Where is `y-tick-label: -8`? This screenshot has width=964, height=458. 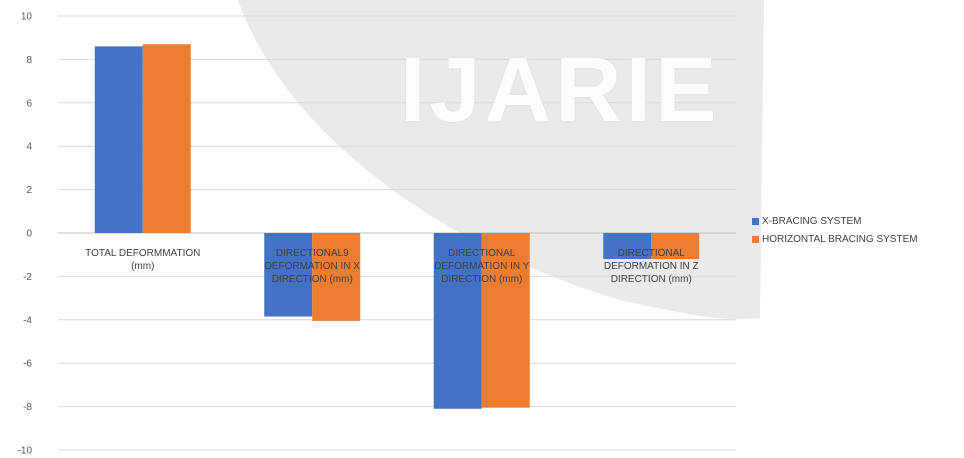 y-tick-label: -8 is located at coordinates (27, 407).